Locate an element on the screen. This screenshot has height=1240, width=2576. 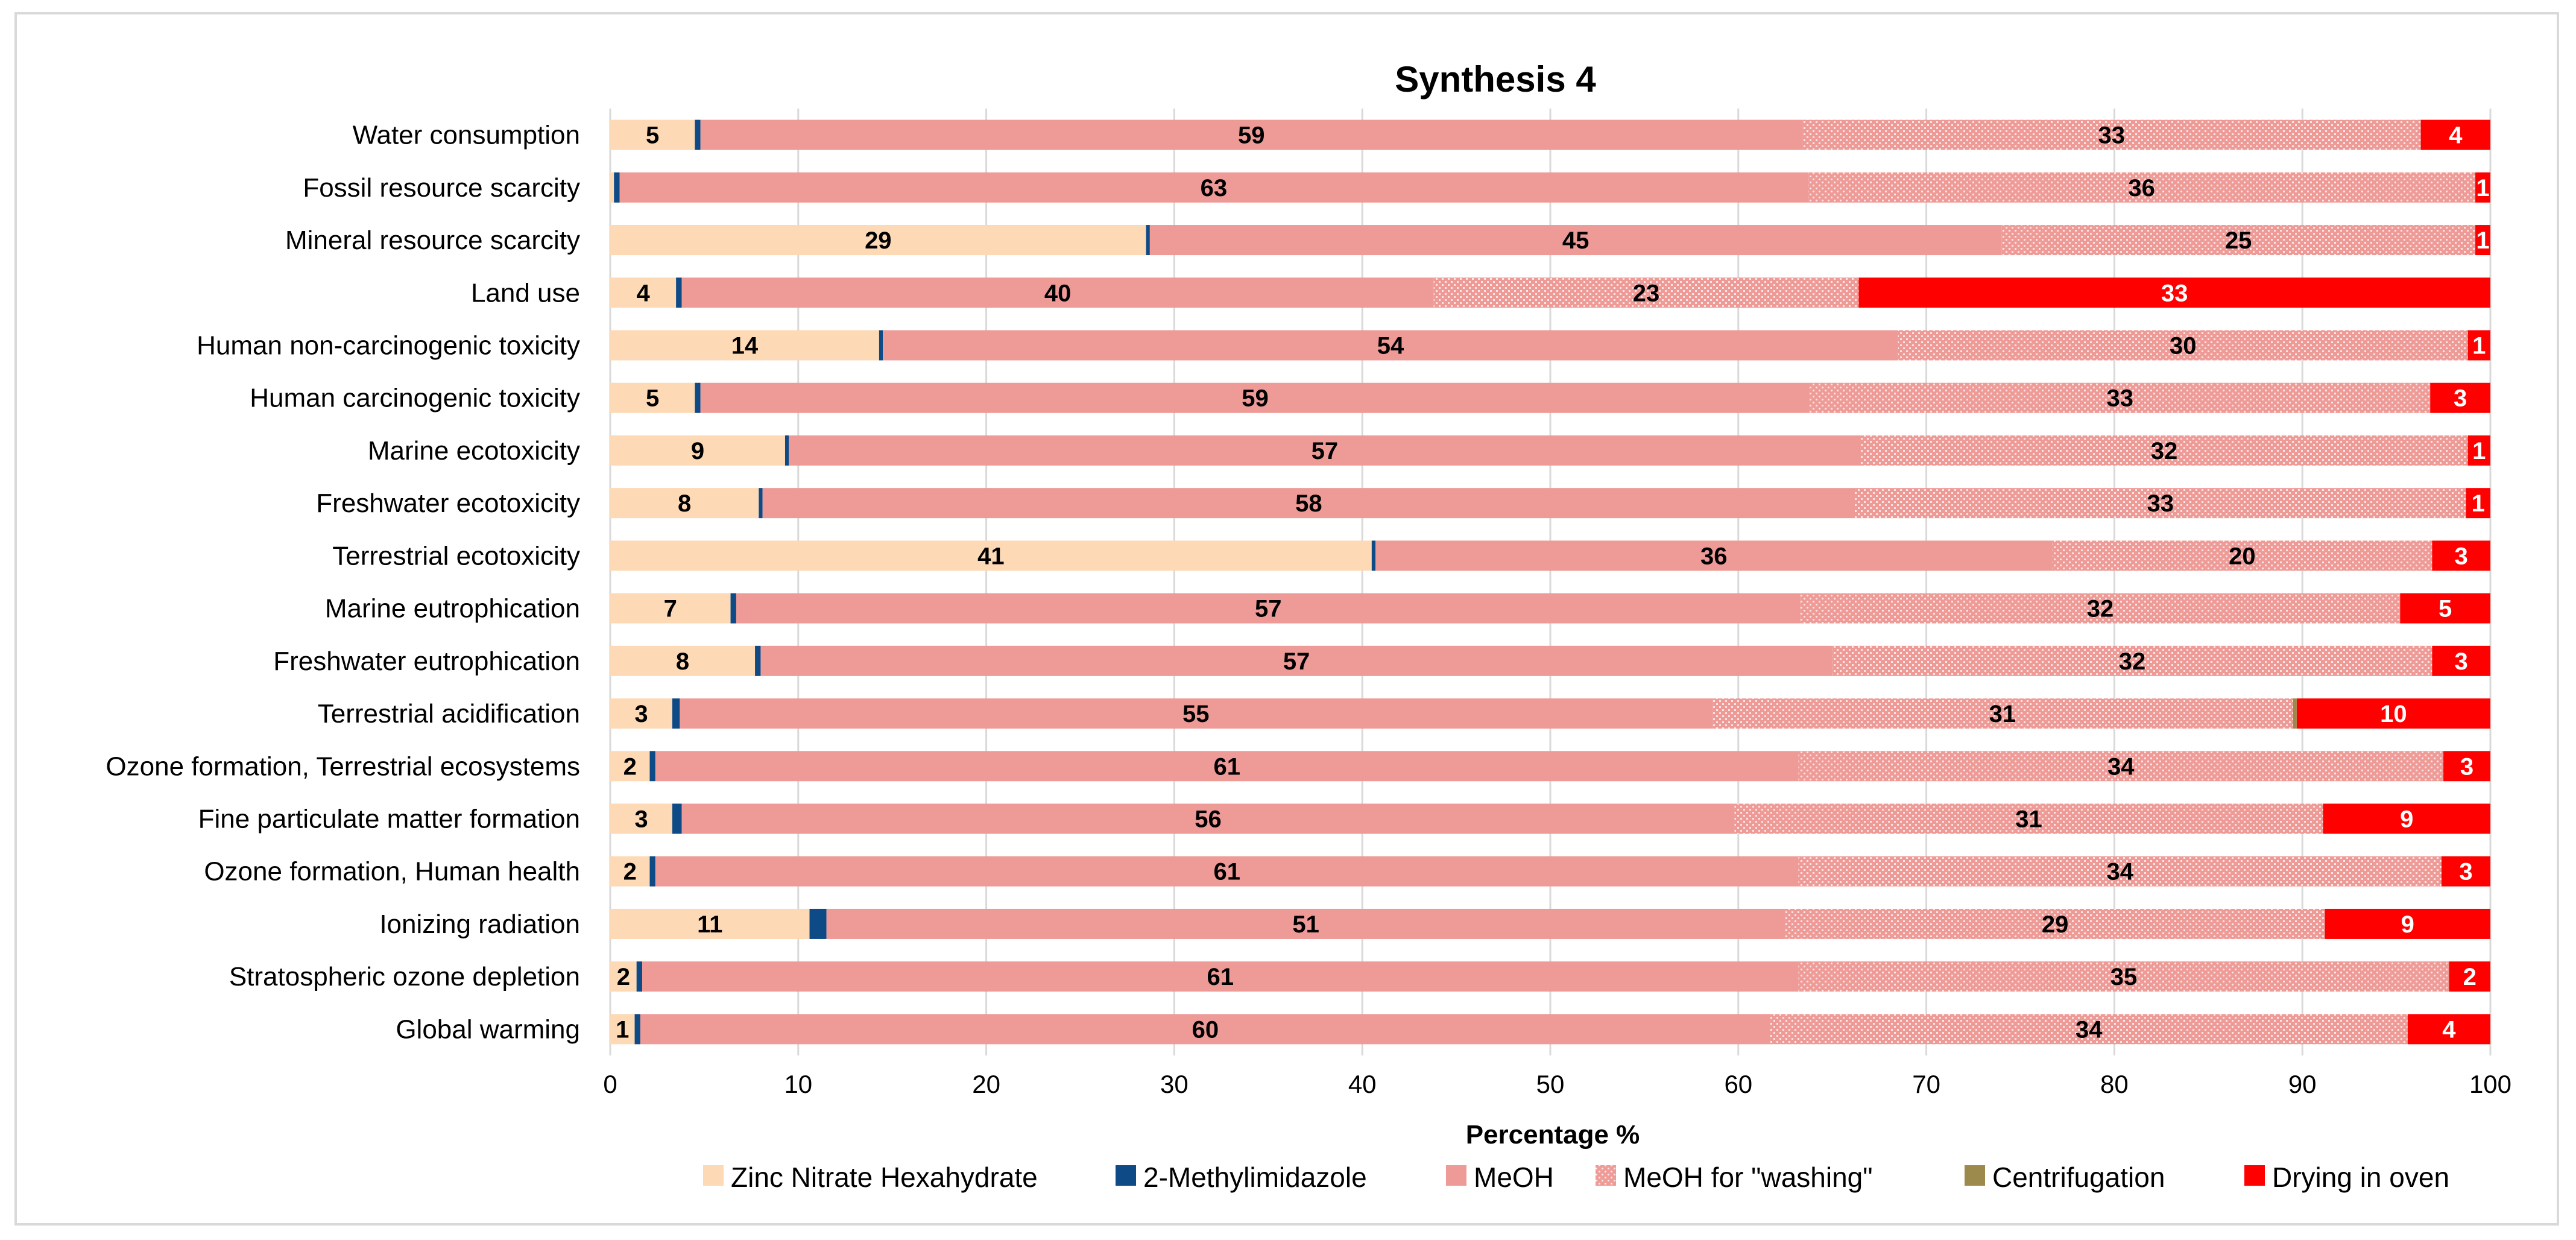
data-label: 8 is located at coordinates (682, 661).